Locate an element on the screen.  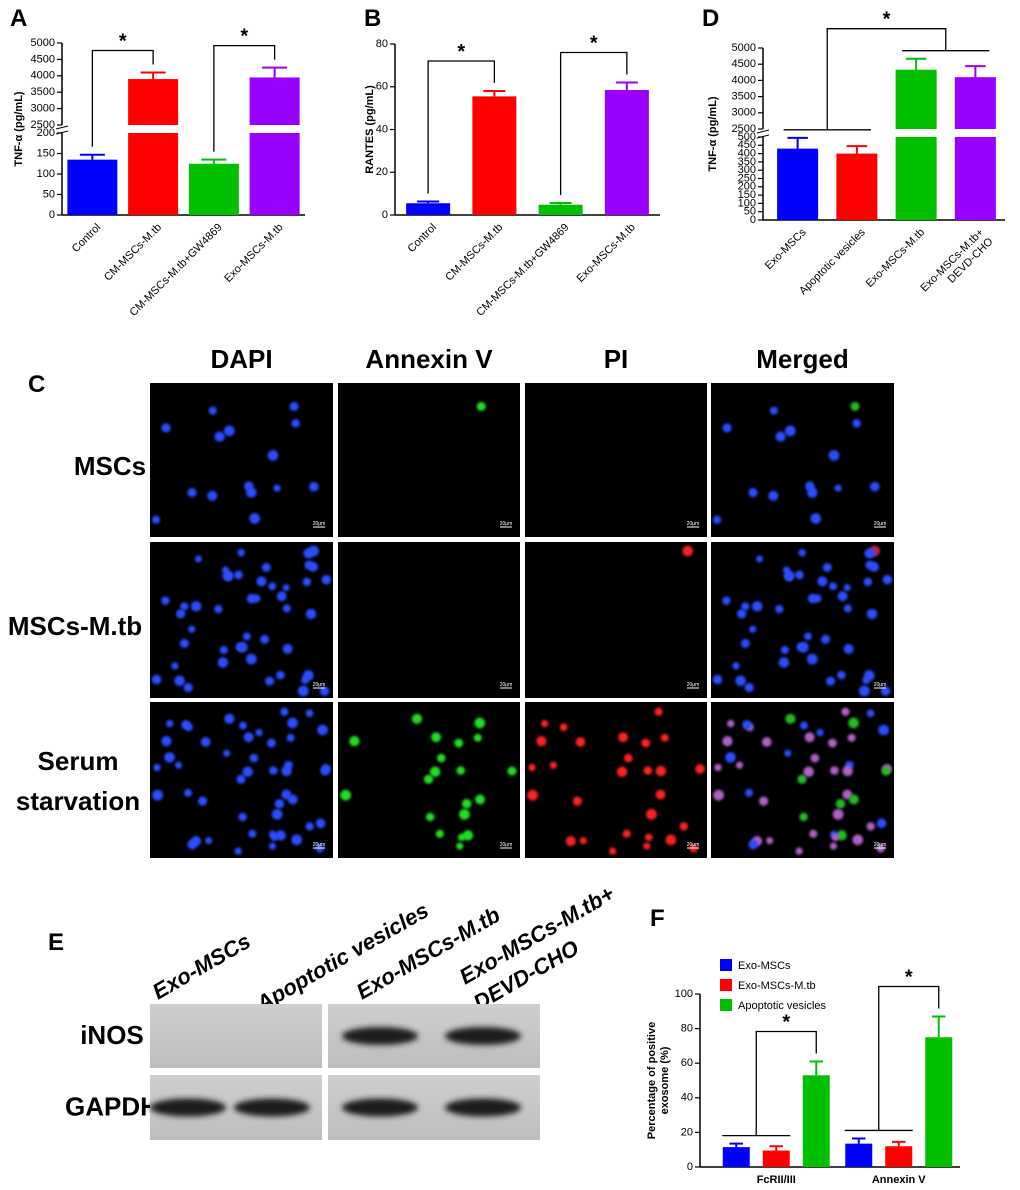
y-axis-label: Percentage of positive is located at coordinates (652, 1080).